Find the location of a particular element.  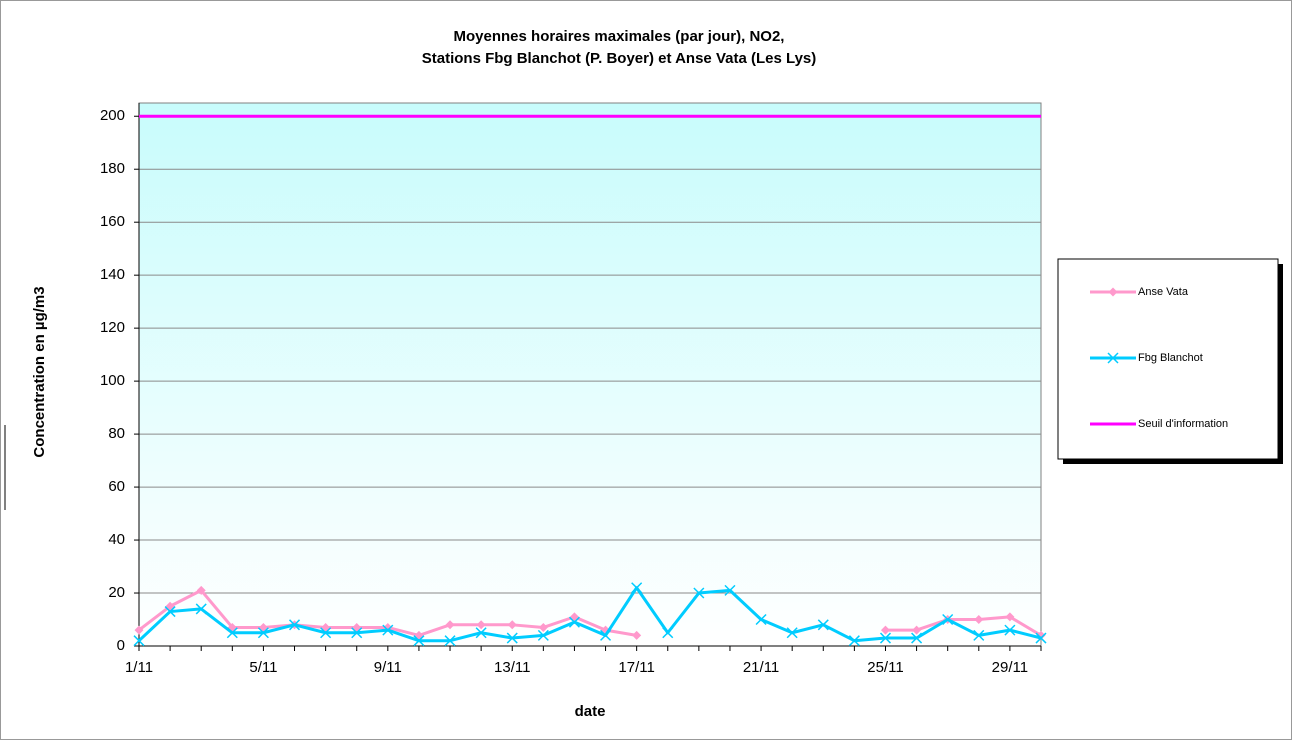

y-tick-label: 160 is located at coordinates (112, 221).